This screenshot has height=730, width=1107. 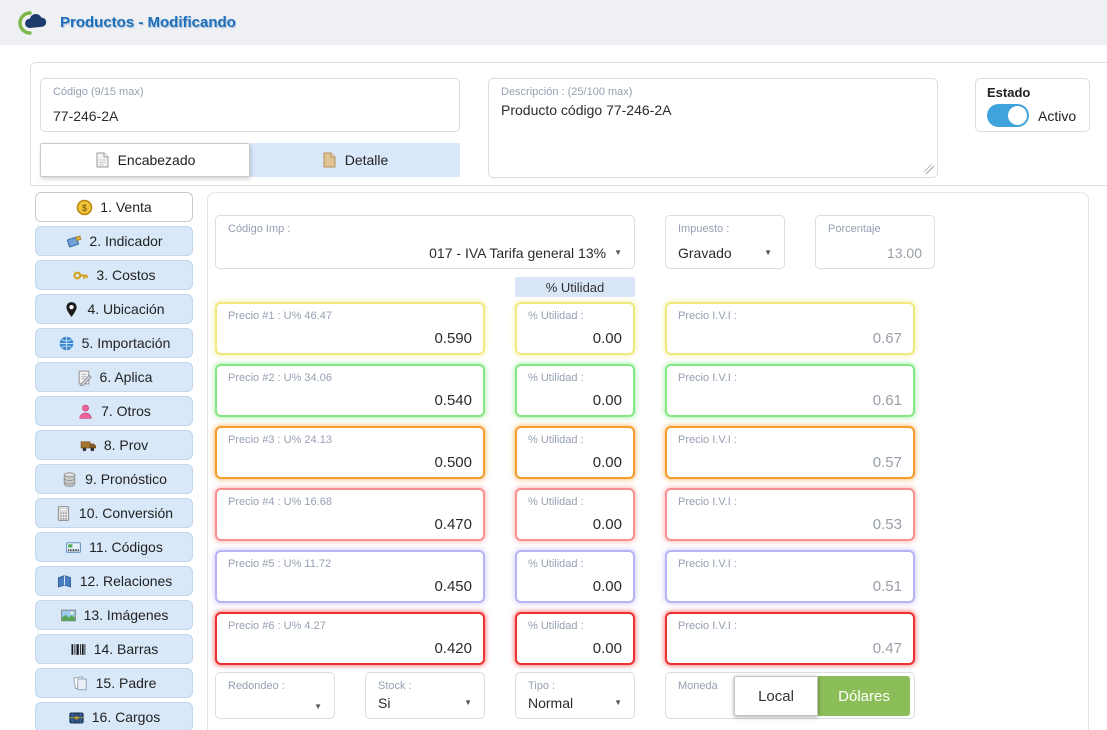 What do you see at coordinates (114, 716) in the screenshot?
I see `sidebar-item-16: 16. Cargos` at bounding box center [114, 716].